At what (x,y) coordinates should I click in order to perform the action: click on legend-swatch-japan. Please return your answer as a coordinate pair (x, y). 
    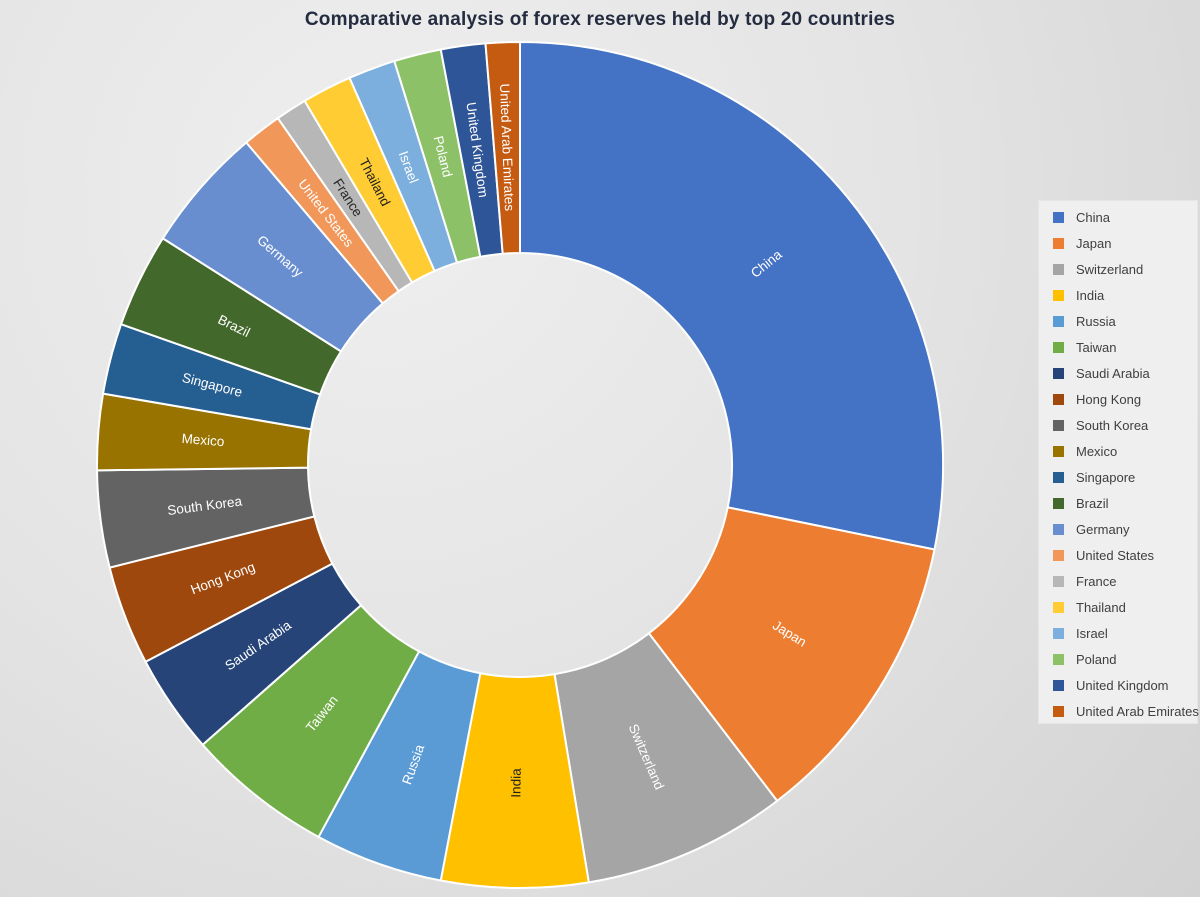
    Looking at the image, I should click on (1058, 243).